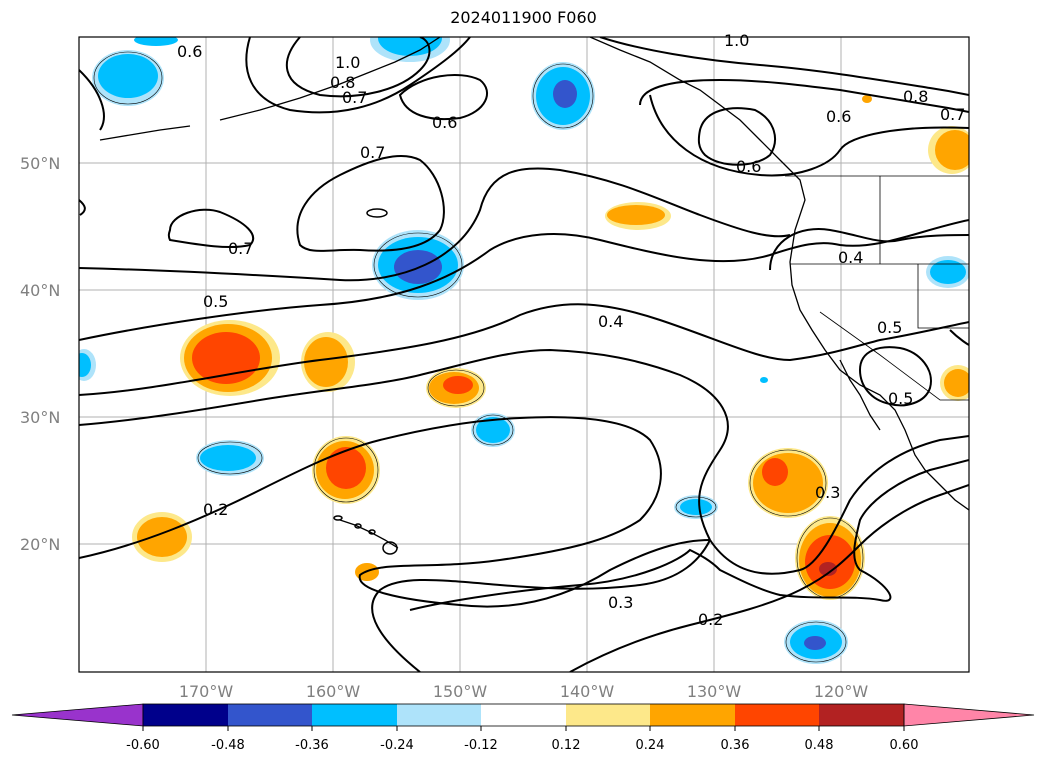 The width and height of the screenshot is (1047, 765). Describe the element at coordinates (206, 691) in the screenshot. I see `lon-label-170w: 170°W` at that location.